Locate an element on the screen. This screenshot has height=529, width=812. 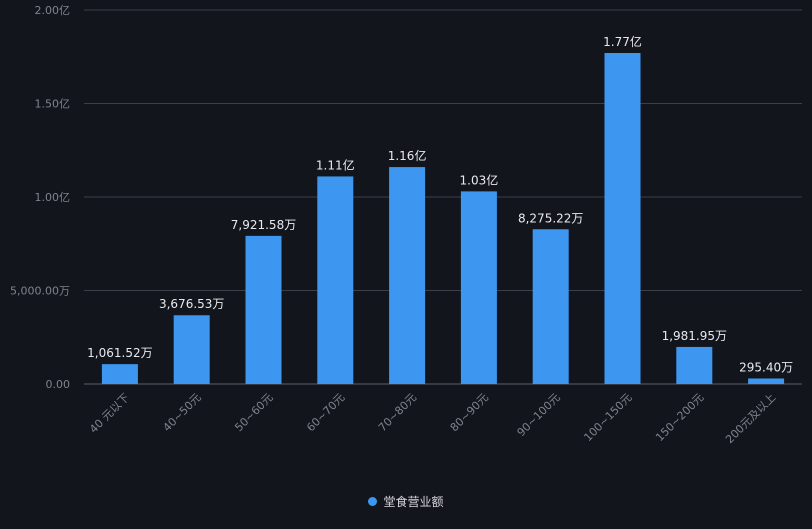
legend-marker is located at coordinates (373, 501).